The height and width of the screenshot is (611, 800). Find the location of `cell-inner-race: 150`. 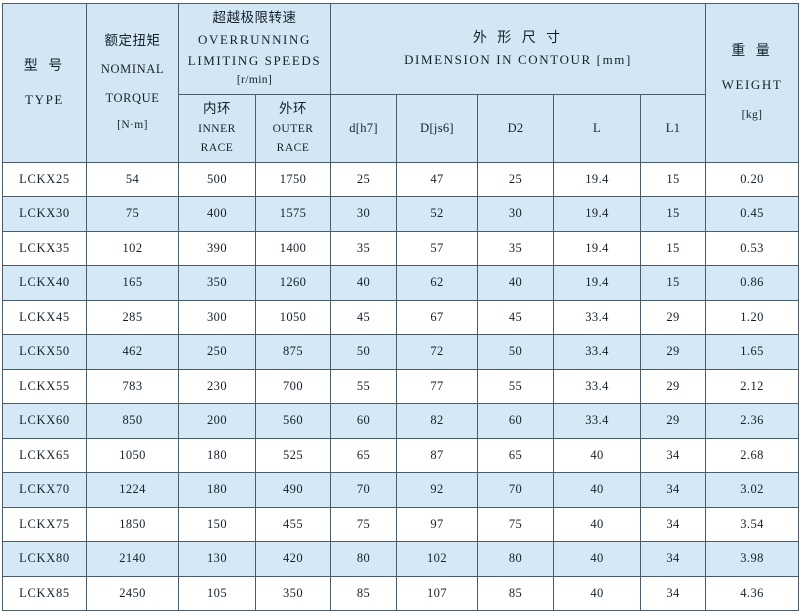

cell-inner-race: 150 is located at coordinates (217, 524).